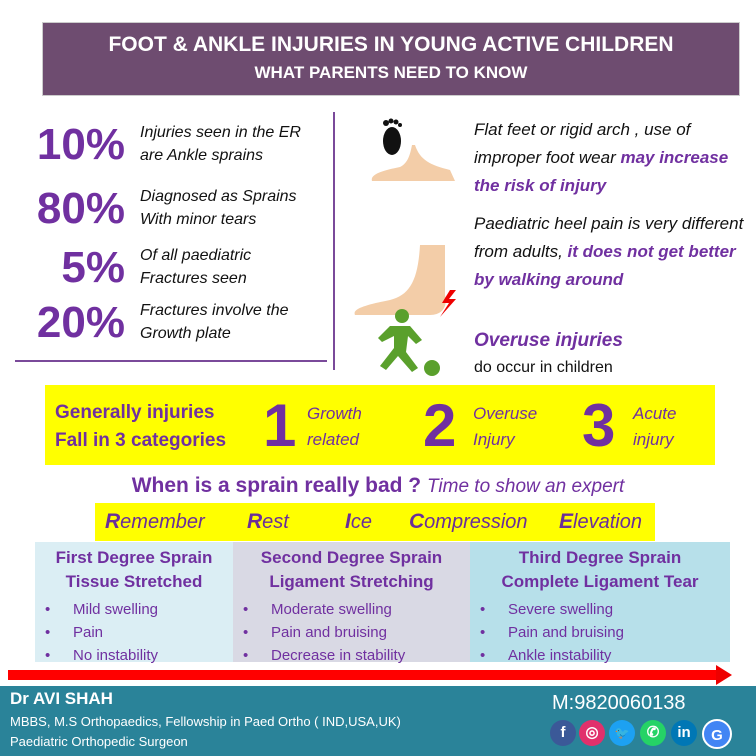 The height and width of the screenshot is (756, 756). What do you see at coordinates (170, 323) in the screenshot?
I see `stat-row: 20% Fractures involve the Growth plate` at bounding box center [170, 323].